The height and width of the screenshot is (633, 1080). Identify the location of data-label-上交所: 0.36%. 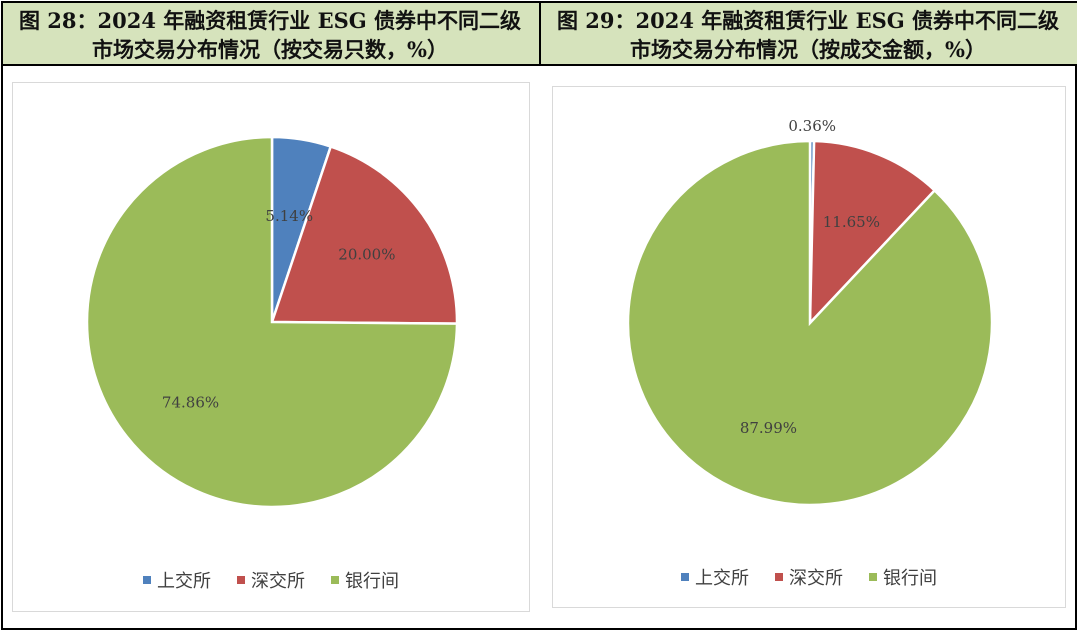
(812, 126).